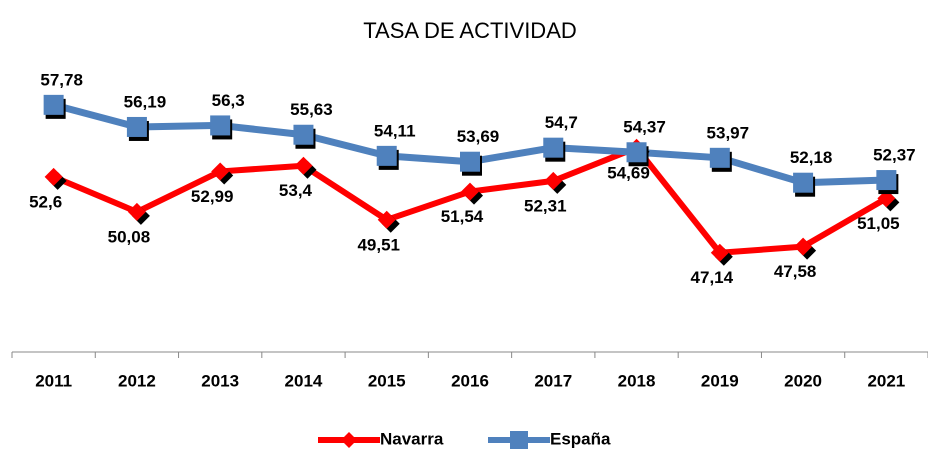 The height and width of the screenshot is (452, 928). I want to click on data-label: 57,78, so click(61, 79).